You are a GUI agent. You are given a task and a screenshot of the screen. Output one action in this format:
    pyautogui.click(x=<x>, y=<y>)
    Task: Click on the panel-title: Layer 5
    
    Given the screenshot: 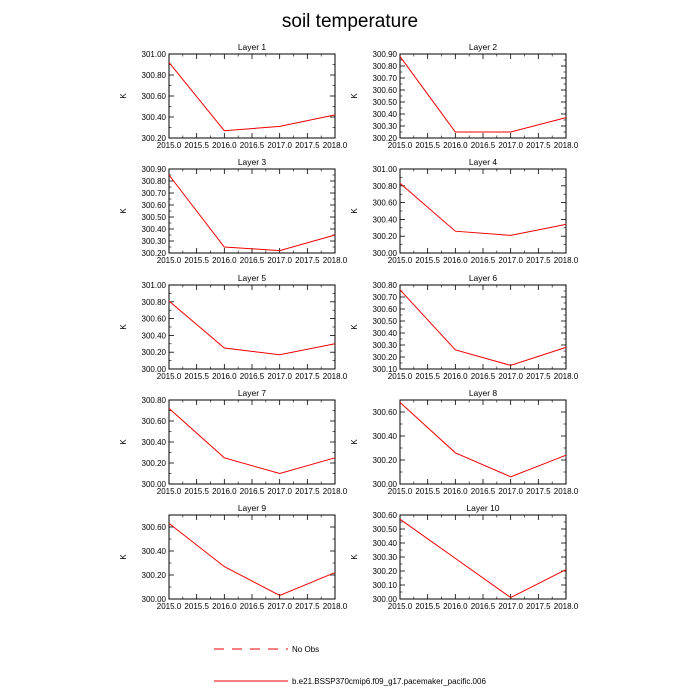 What is the action you would take?
    pyautogui.click(x=252, y=278)
    